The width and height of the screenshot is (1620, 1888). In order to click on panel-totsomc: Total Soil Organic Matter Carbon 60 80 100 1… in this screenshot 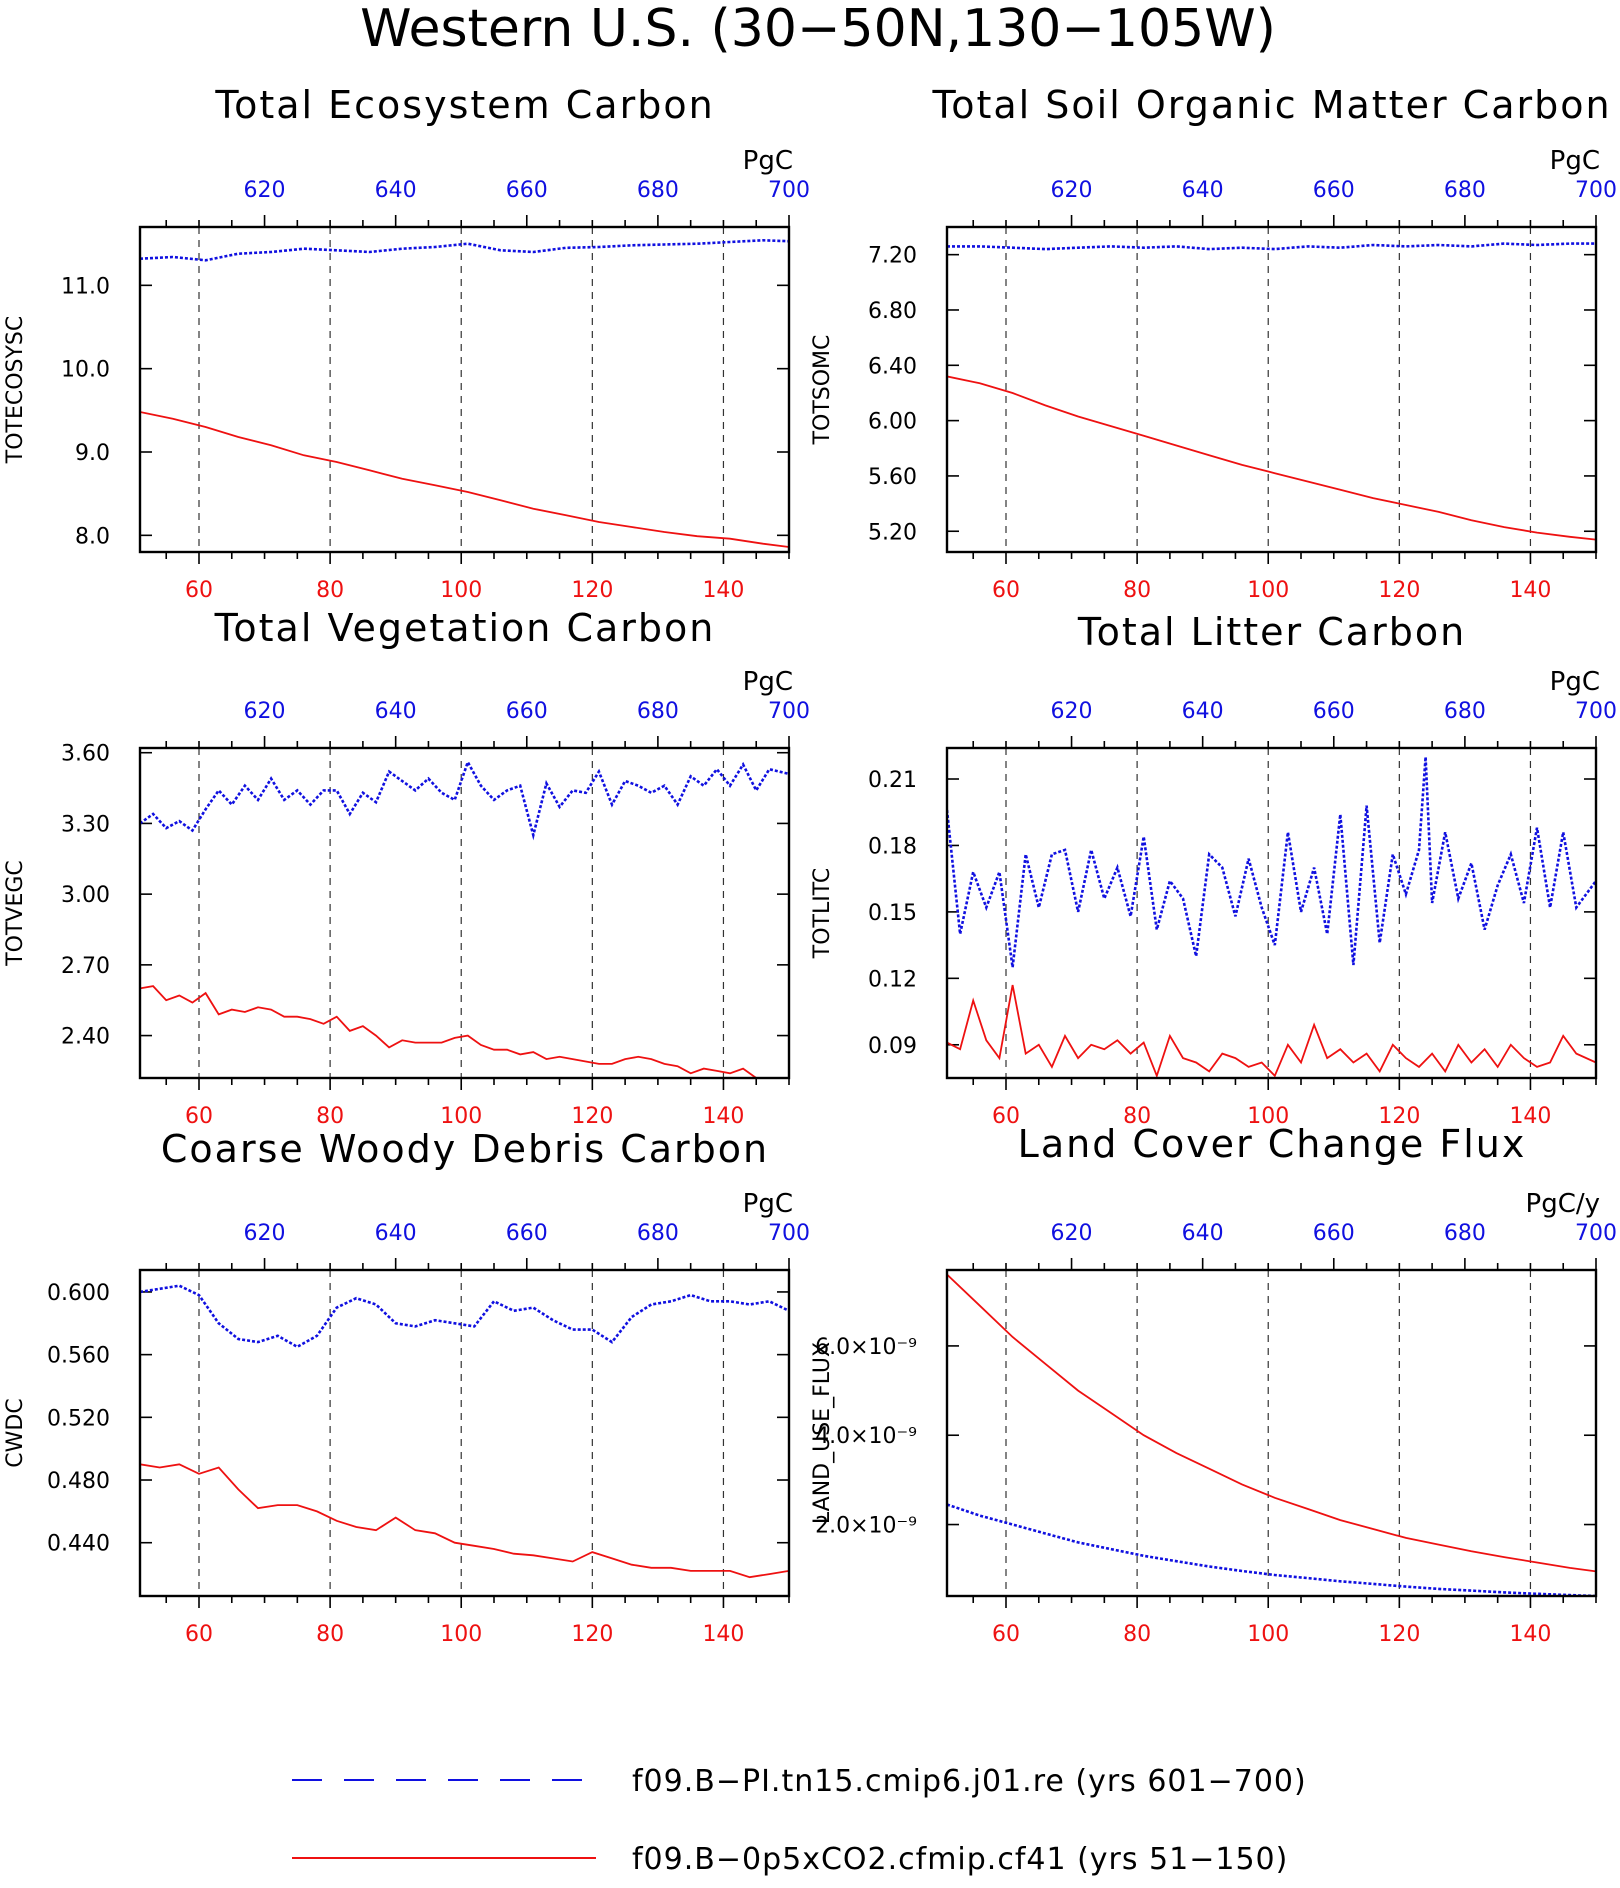, I will do `click(1213, 343)`.